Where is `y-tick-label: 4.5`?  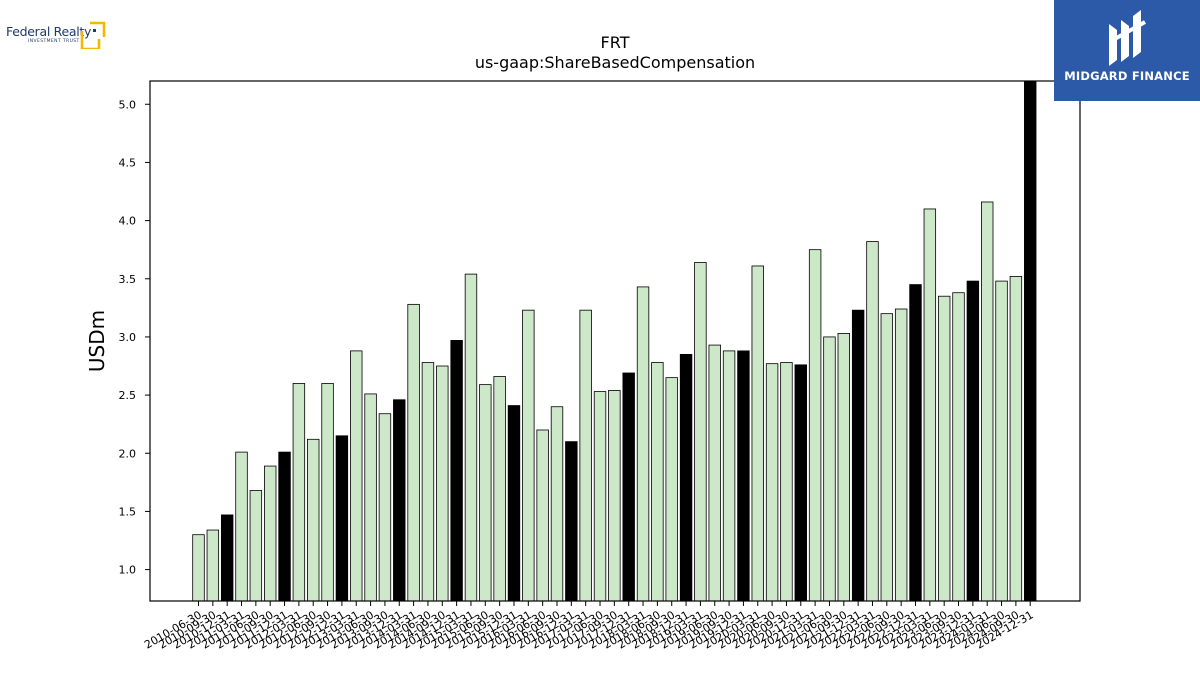
y-tick-label: 4.5 is located at coordinates (128, 162).